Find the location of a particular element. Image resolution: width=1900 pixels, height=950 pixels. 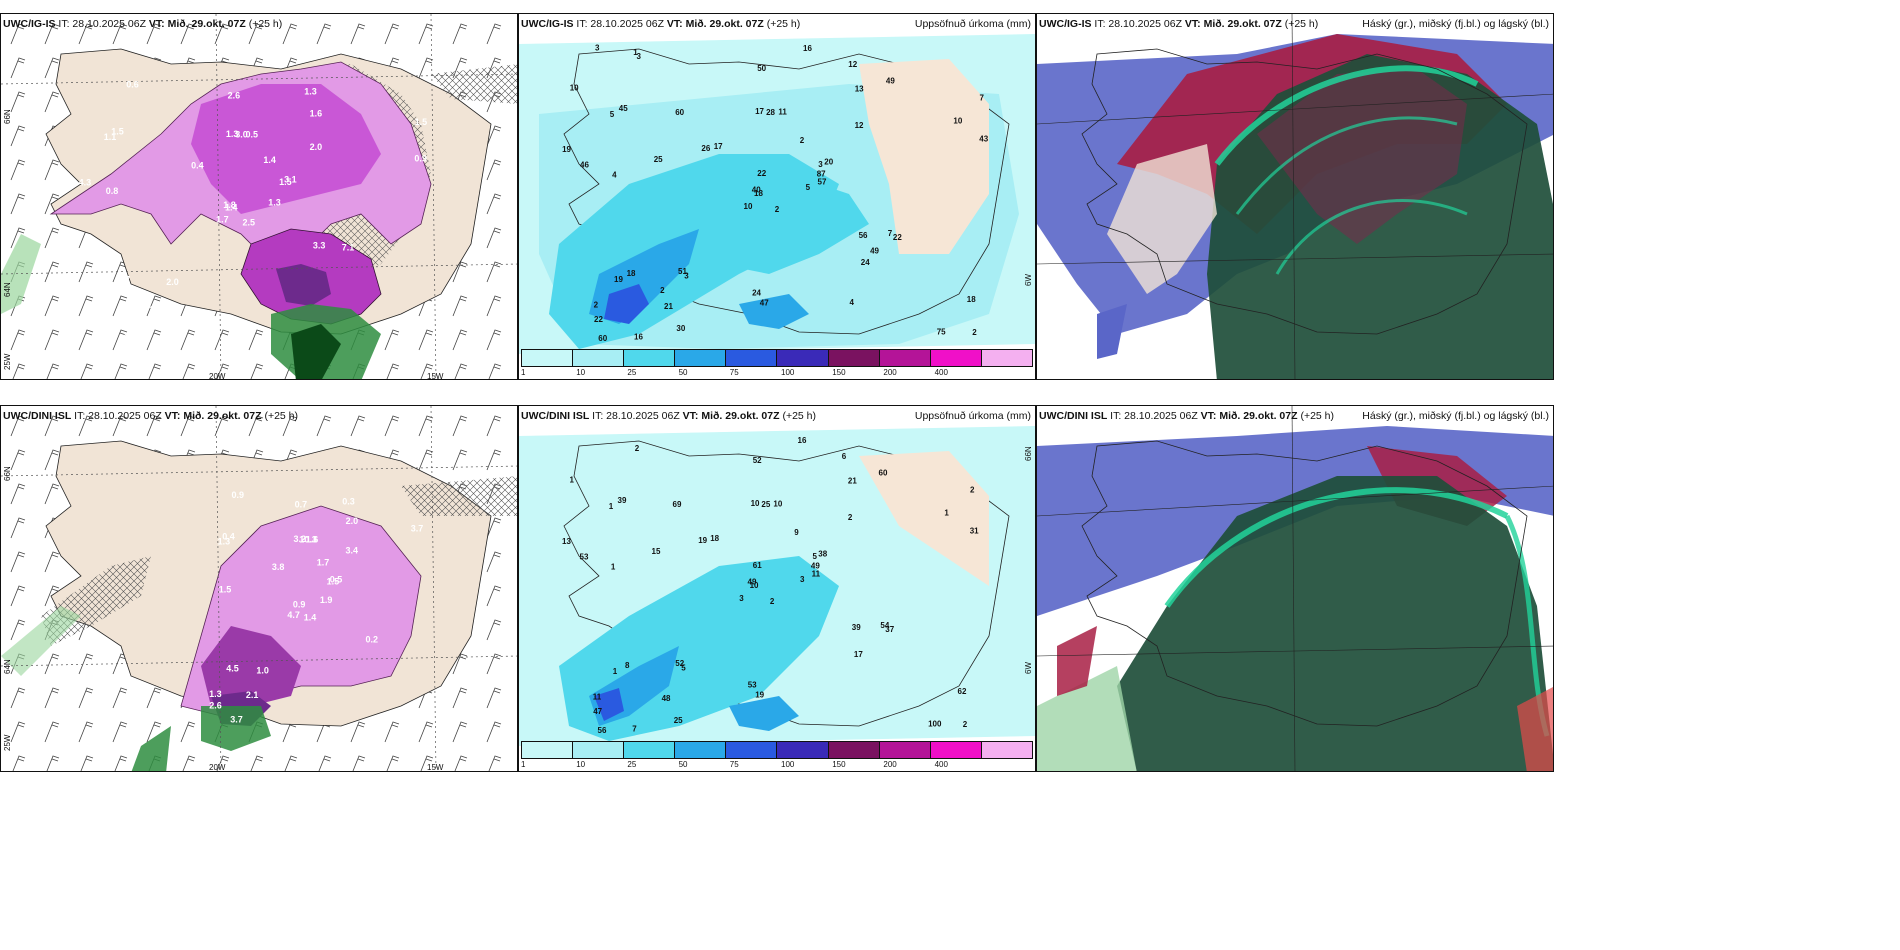

value-label: 53 is located at coordinates (752, 685).